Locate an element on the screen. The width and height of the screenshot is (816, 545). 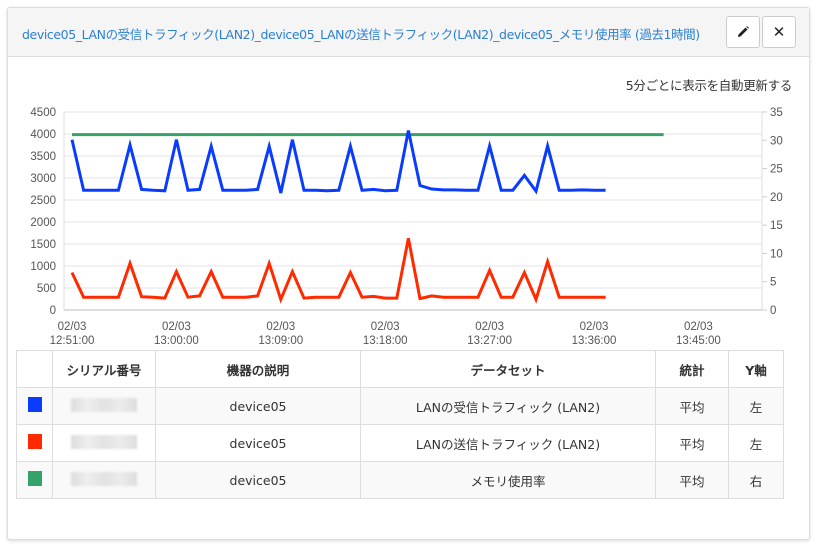
edit-button is located at coordinates (743, 32).